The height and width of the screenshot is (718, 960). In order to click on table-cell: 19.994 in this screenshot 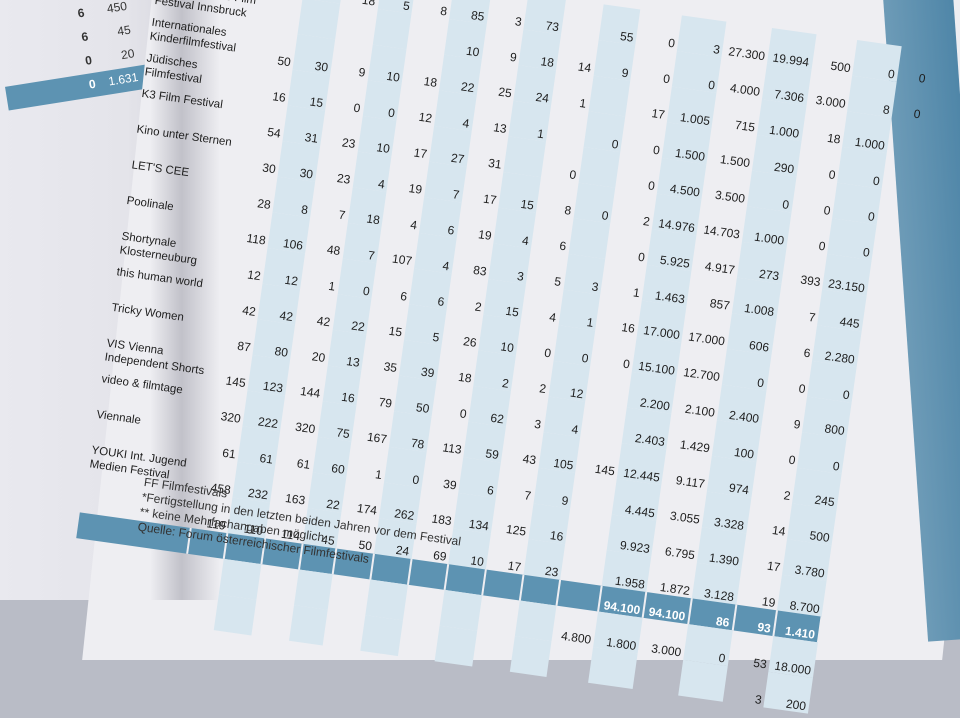, I will do `click(791, 48)`.